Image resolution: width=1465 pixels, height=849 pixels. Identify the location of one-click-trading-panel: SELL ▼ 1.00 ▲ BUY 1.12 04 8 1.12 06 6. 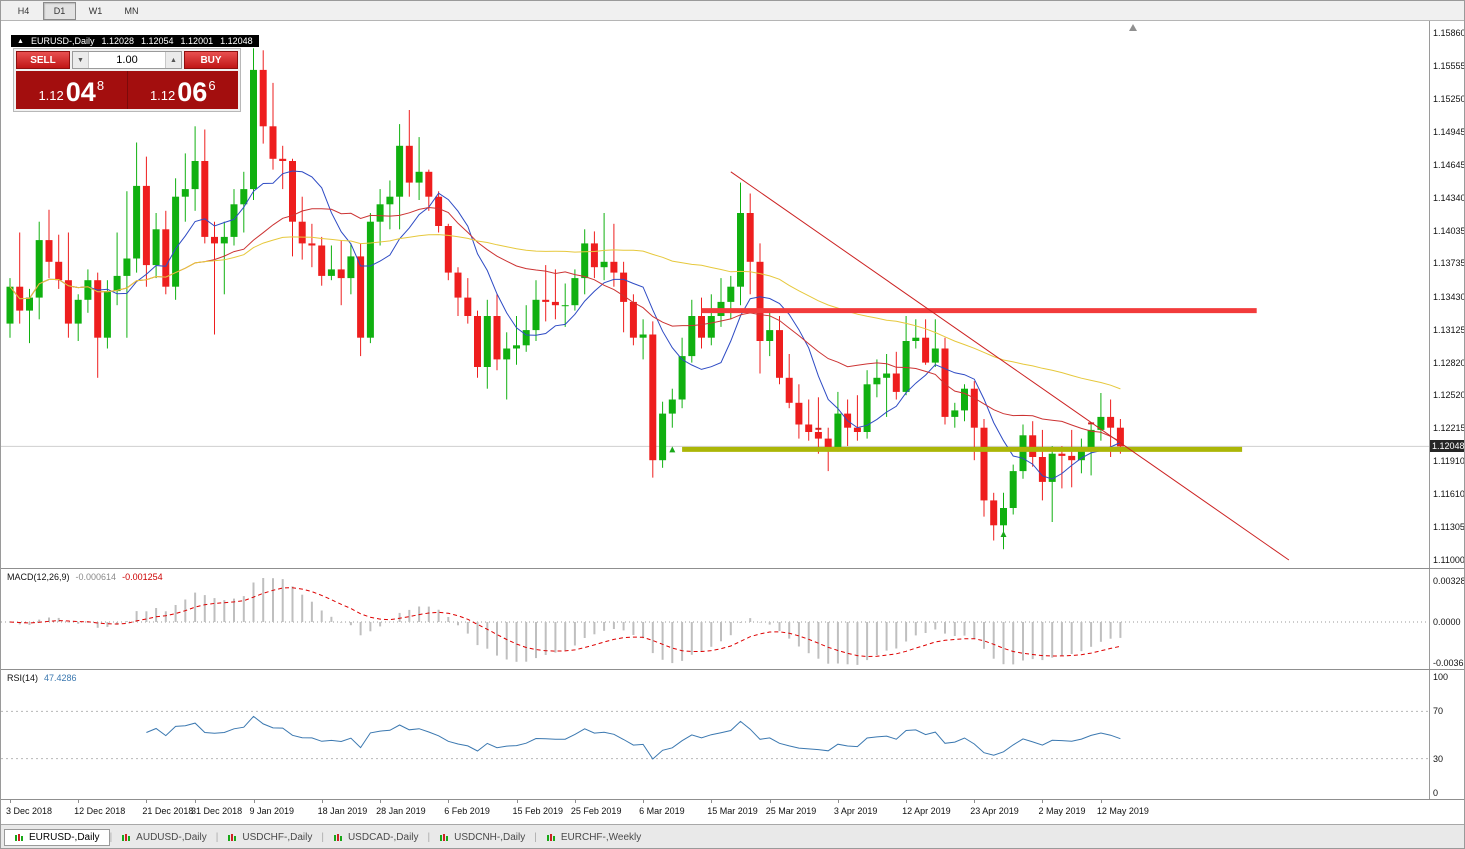
(127, 80).